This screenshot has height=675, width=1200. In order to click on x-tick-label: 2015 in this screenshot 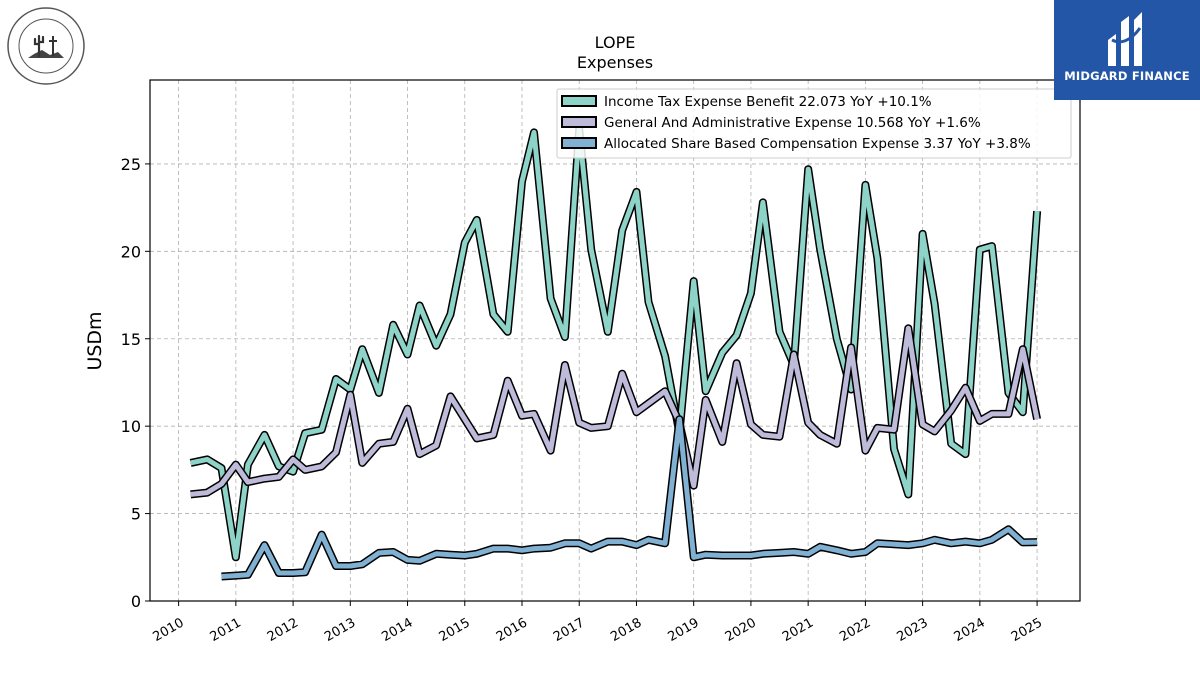, I will do `click(455, 630)`.